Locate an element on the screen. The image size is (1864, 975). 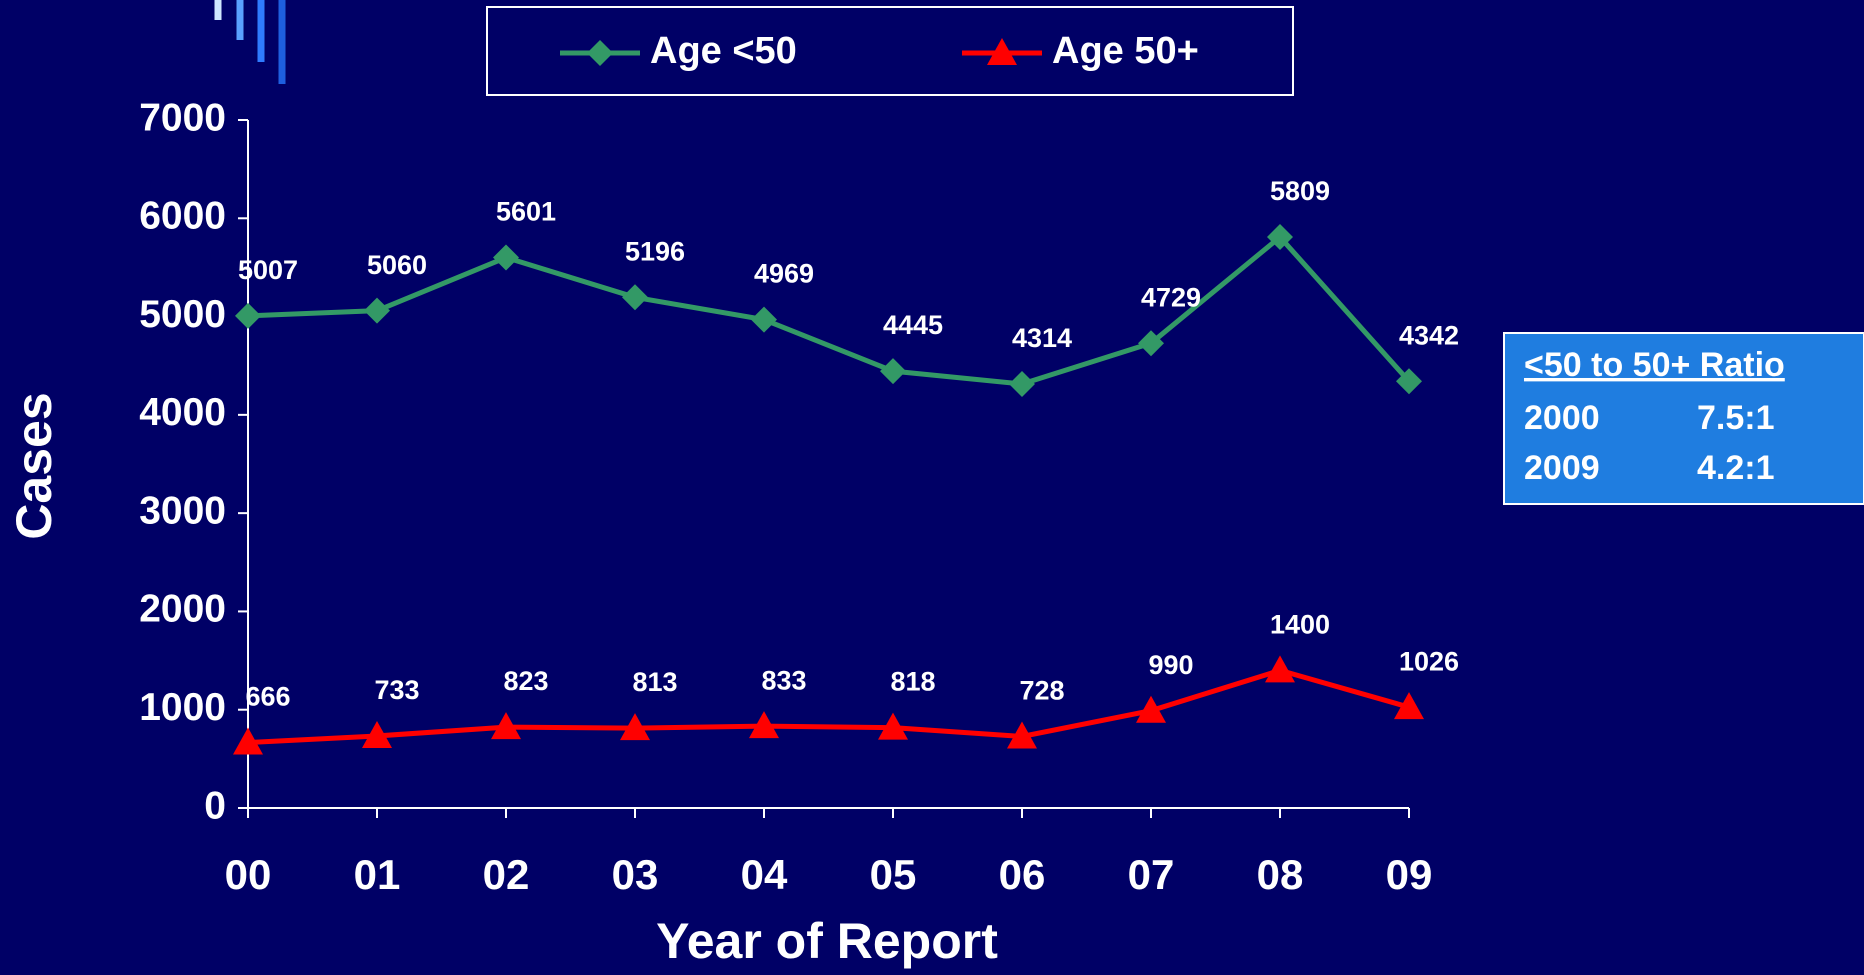
decoration is located at coordinates (250, 42).